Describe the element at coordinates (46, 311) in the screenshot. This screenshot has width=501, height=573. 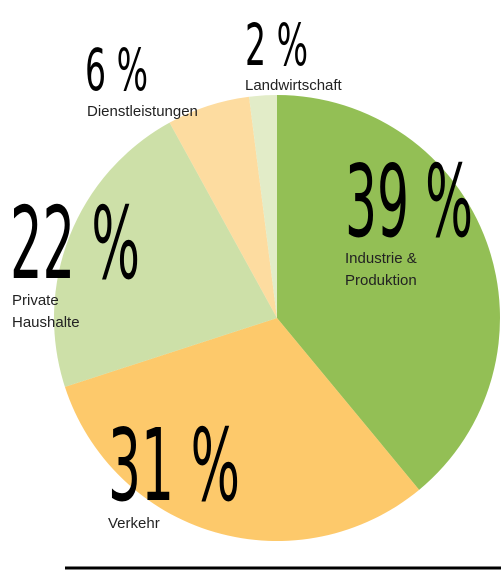
I see `category-label: Private Haushalte` at that location.